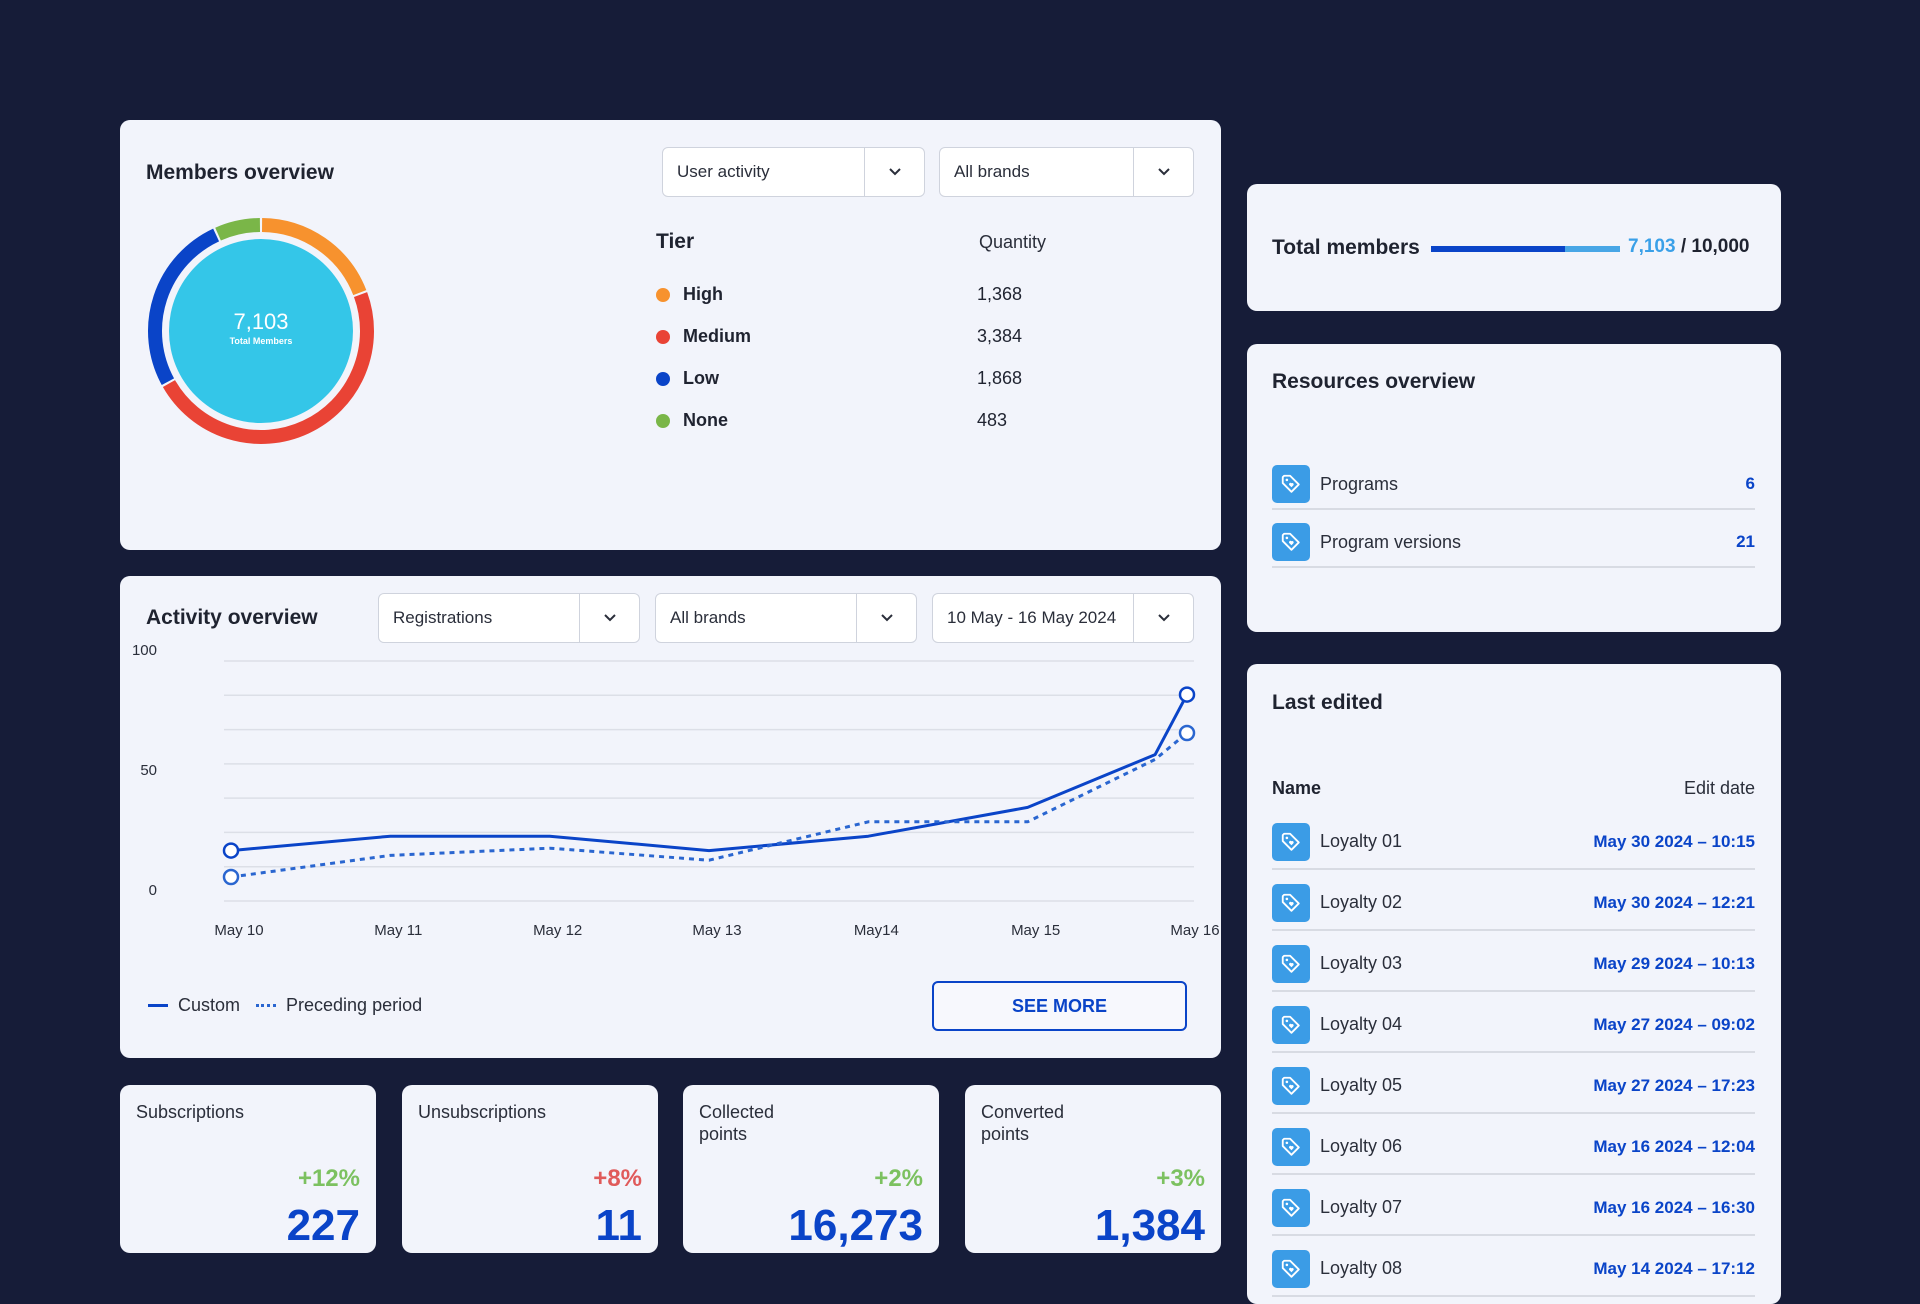 The height and width of the screenshot is (1304, 1920). Describe the element at coordinates (158, 1005) in the screenshot. I see `legend-solid-line-icon` at that location.